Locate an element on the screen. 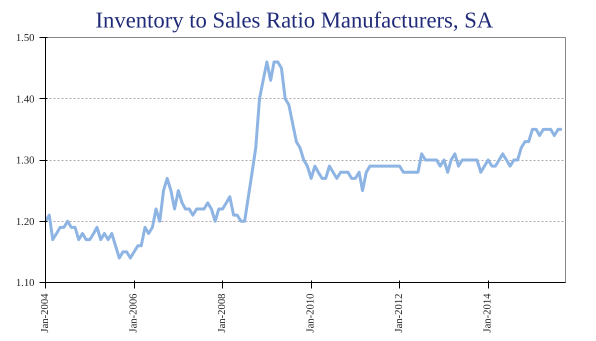  y-tick-label: 1.30 is located at coordinates (25, 161).